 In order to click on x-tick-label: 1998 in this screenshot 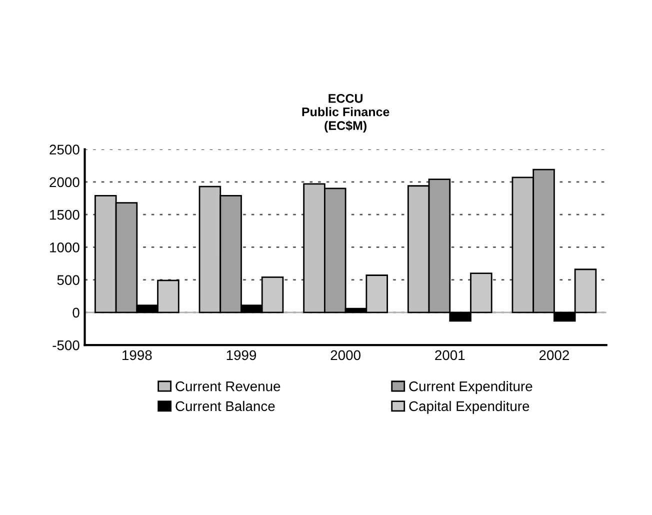, I will do `click(137, 355)`.